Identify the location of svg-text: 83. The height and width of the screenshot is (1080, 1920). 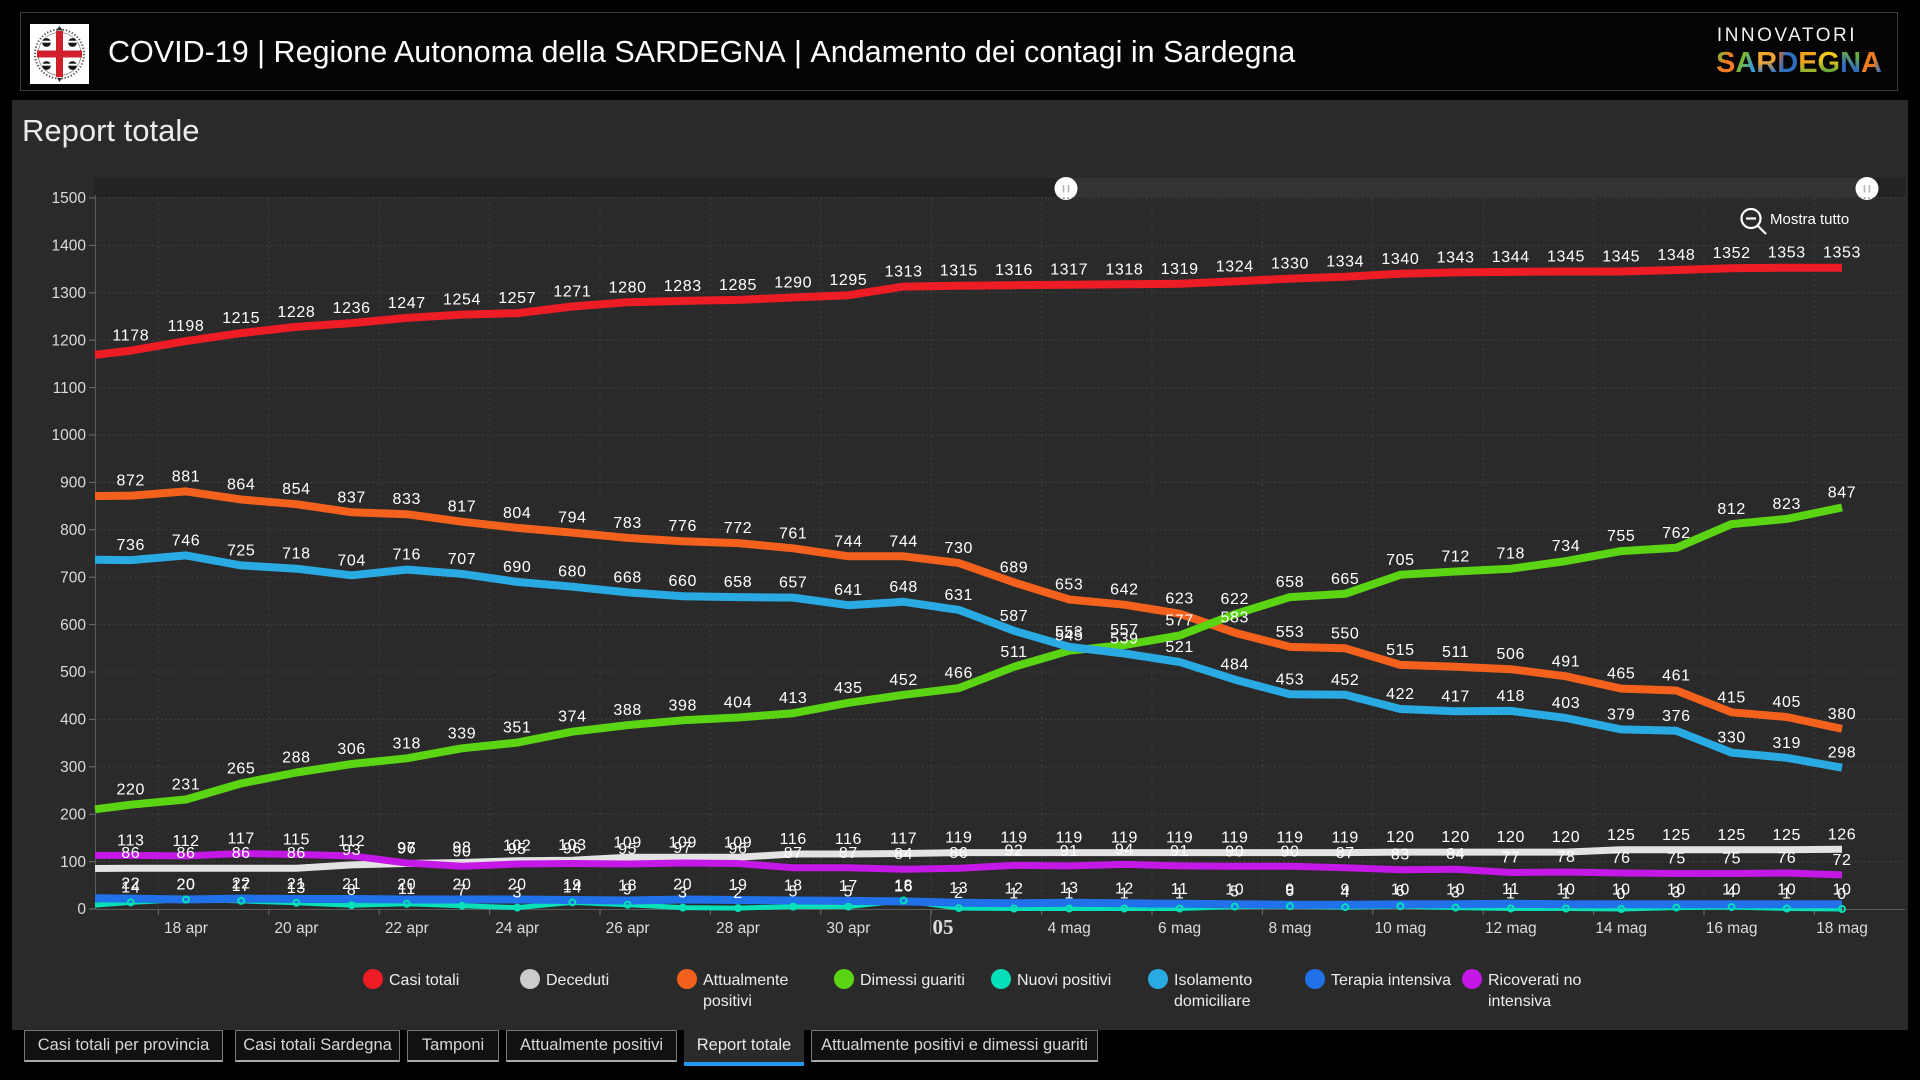
(1400, 855).